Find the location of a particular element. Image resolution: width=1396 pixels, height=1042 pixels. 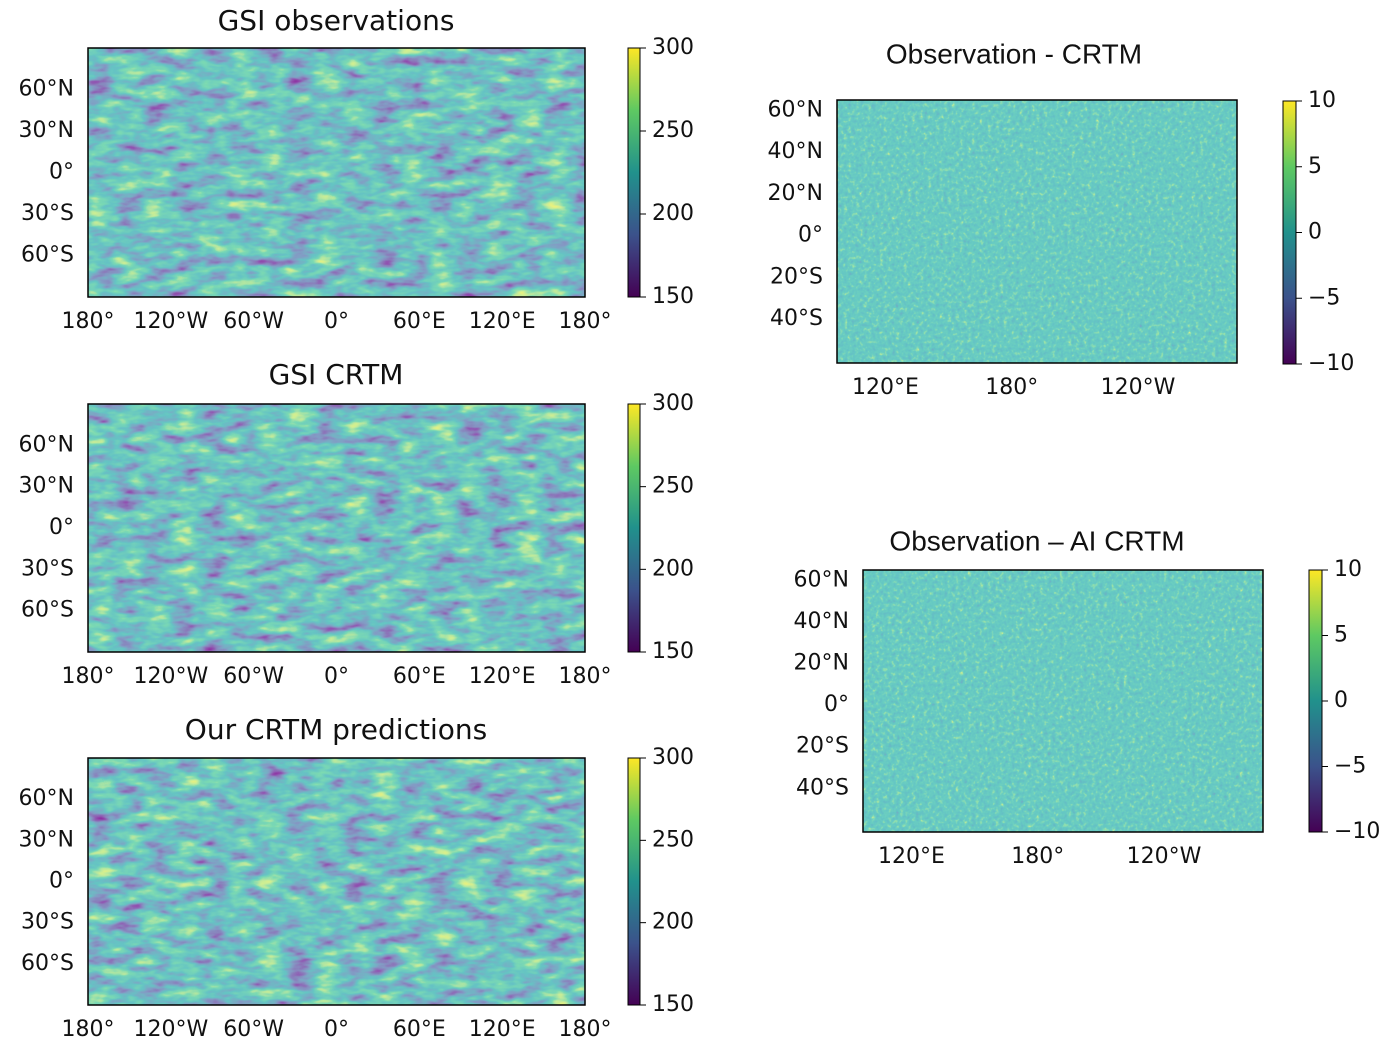

panel-title: GSI CRTM is located at coordinates (336, 374).